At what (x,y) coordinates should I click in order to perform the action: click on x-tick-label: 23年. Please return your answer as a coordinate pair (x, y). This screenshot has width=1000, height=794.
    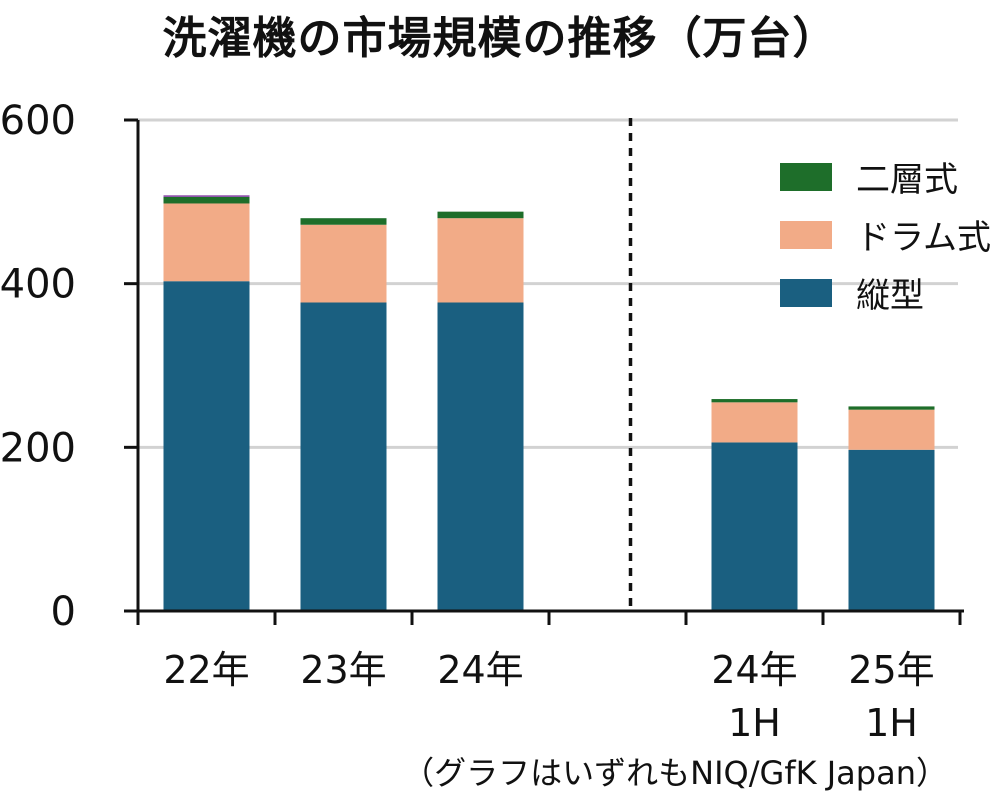
    Looking at the image, I should click on (343, 670).